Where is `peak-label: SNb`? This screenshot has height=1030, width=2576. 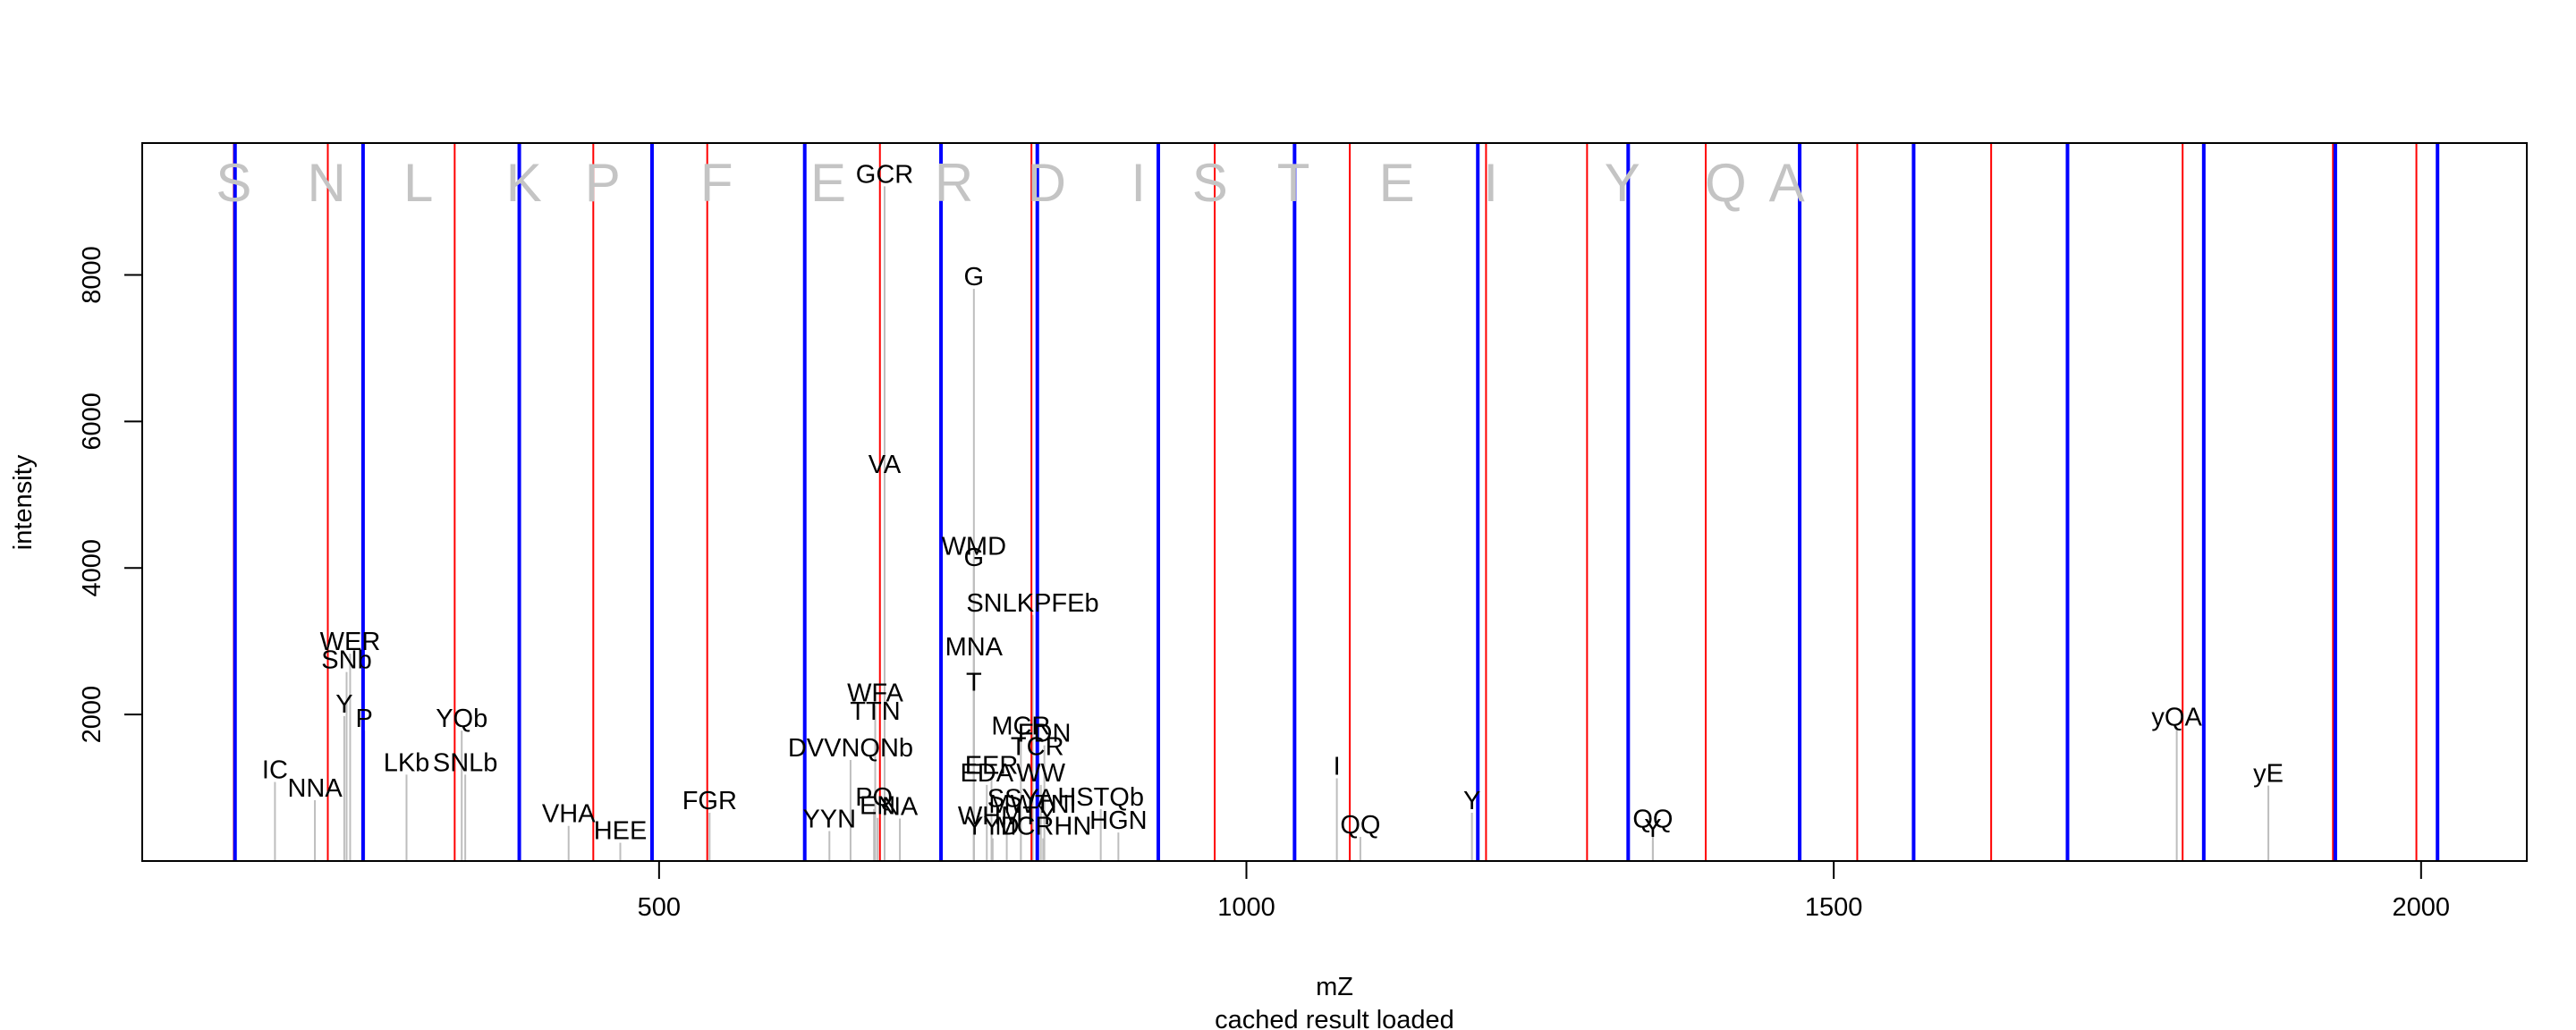
peak-label: SNb is located at coordinates (346, 660).